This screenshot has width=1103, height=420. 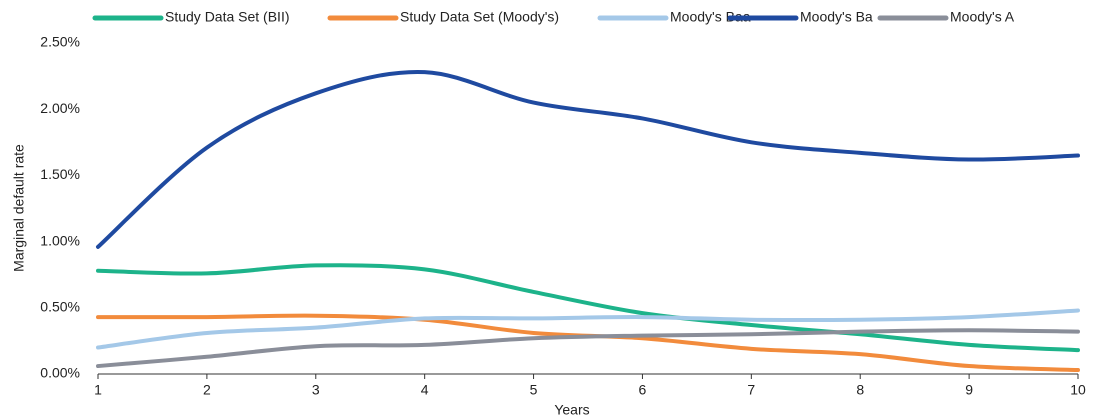 What do you see at coordinates (60, 373) in the screenshot?
I see `y-tick-label: 0.00%` at bounding box center [60, 373].